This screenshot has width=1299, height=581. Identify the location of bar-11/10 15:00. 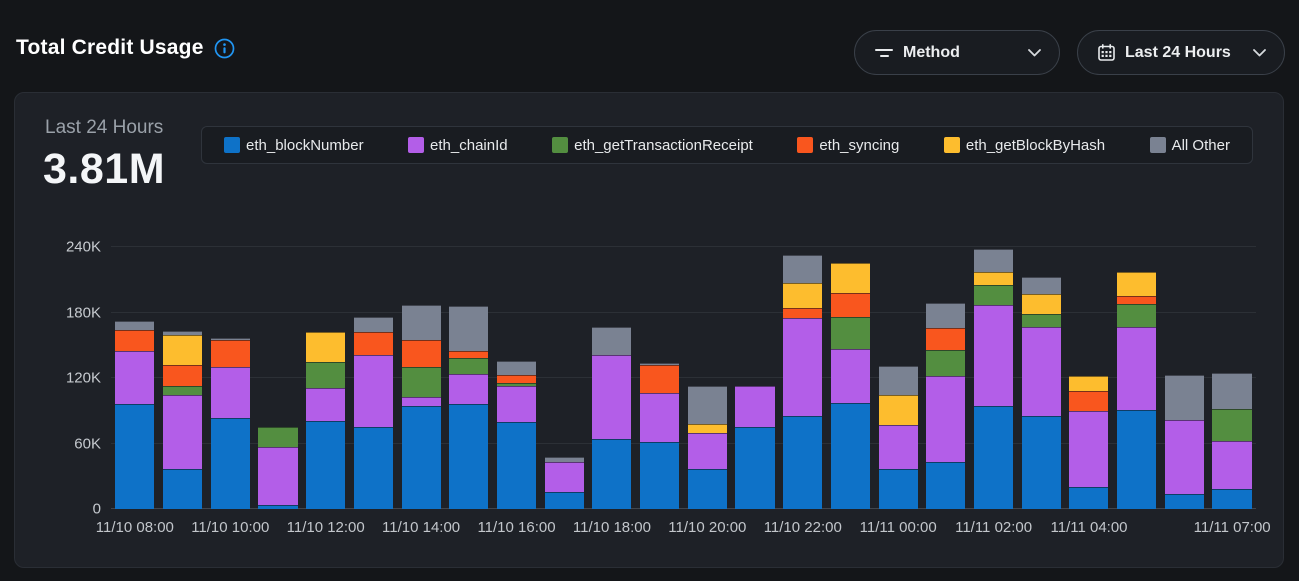
(469, 378).